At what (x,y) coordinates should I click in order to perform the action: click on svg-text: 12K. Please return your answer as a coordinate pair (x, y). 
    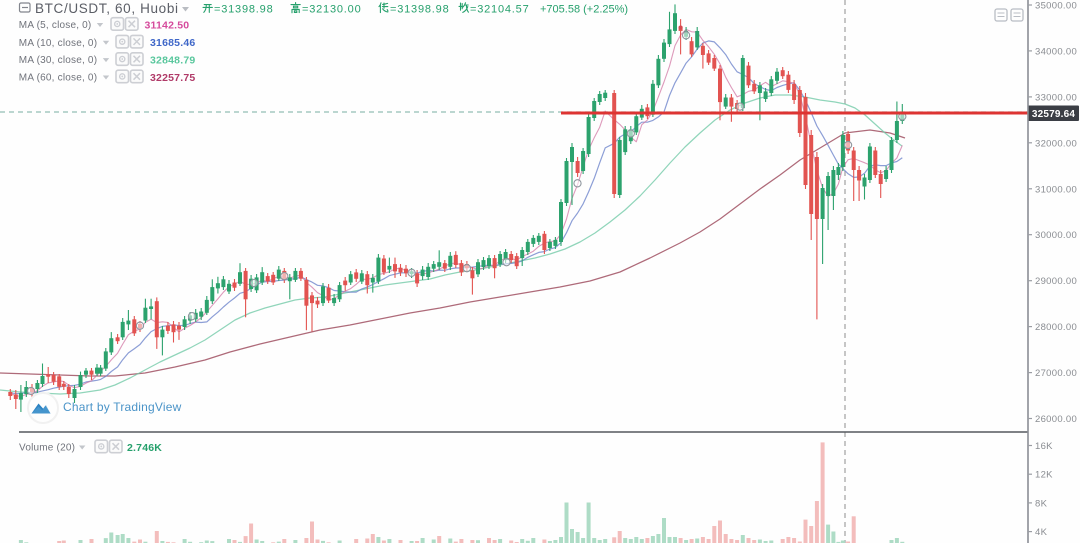
    Looking at the image, I should click on (1044, 475).